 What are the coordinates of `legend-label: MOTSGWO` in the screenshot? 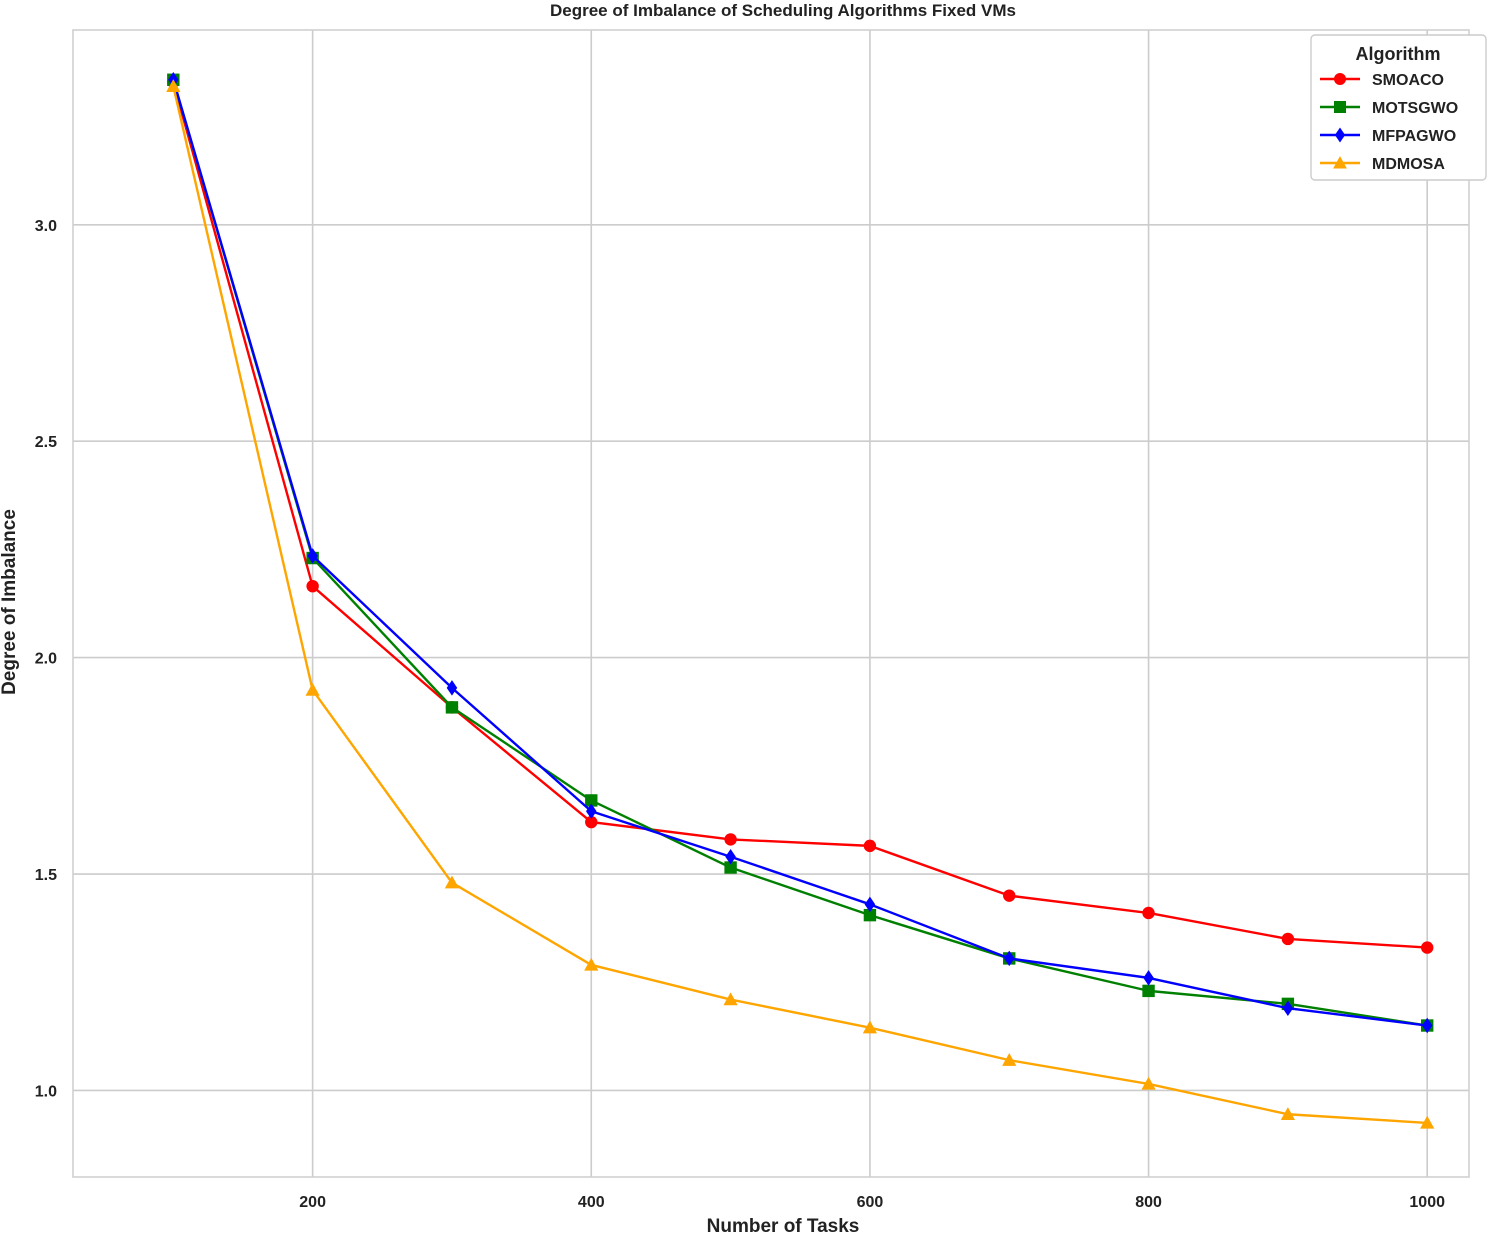 It's located at (1415, 108).